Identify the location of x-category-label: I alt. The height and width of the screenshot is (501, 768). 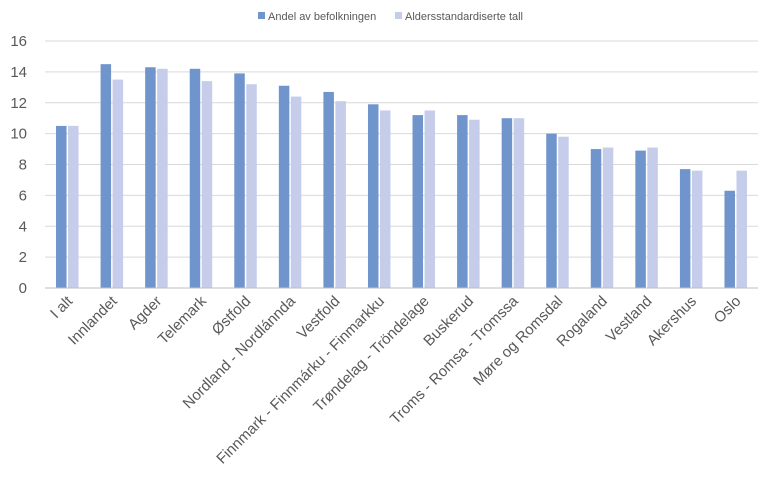
(62, 307).